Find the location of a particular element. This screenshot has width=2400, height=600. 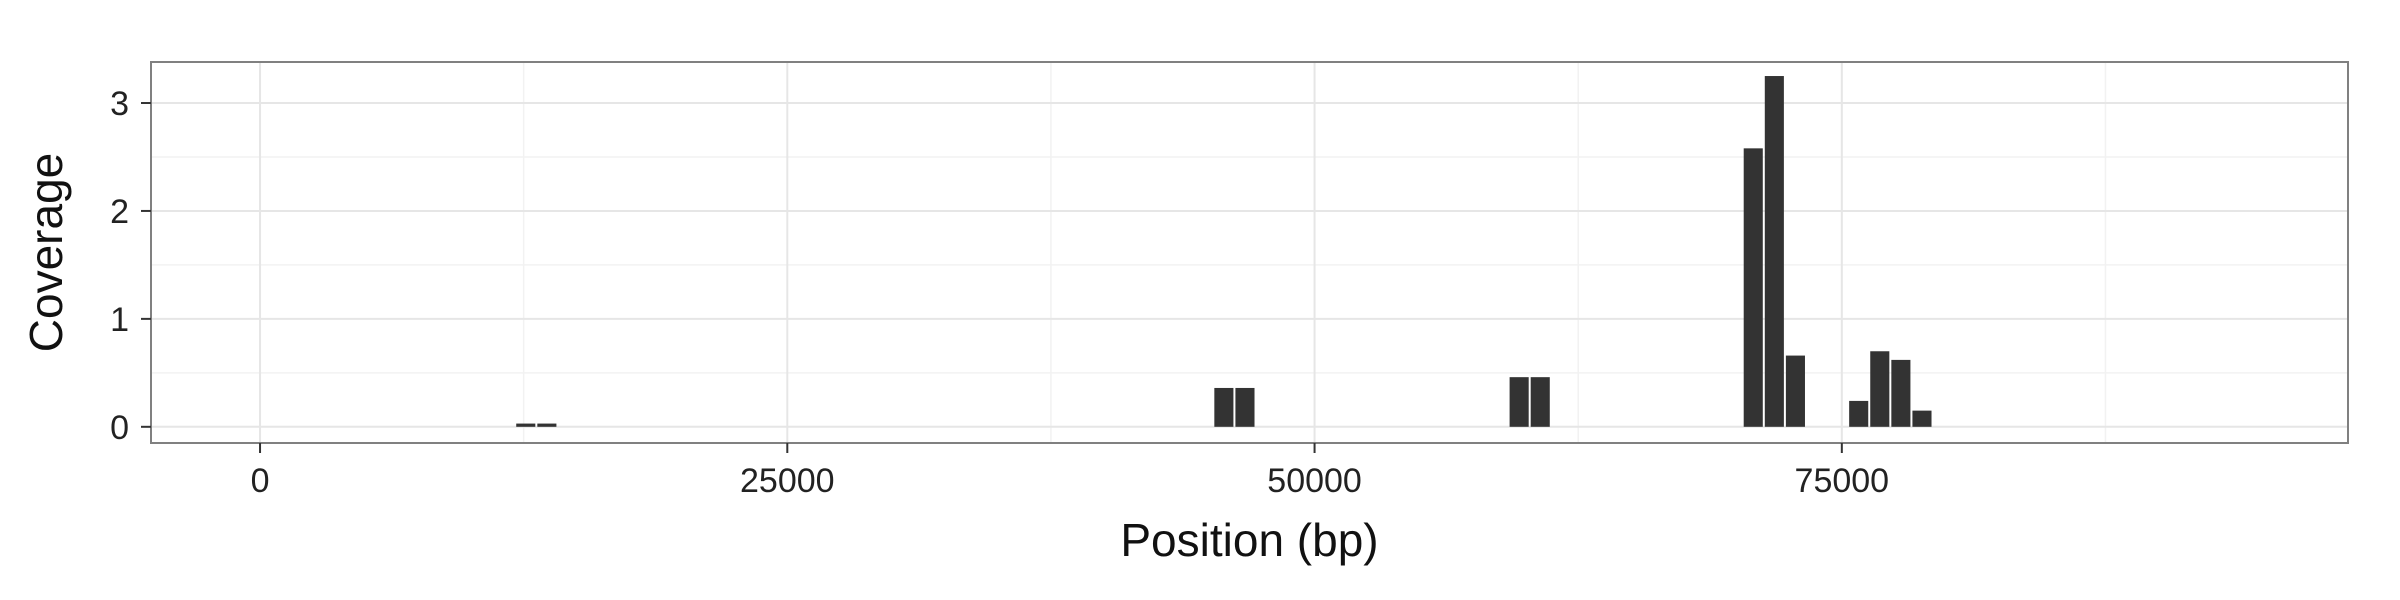

x-tick-label: 75000 is located at coordinates (1842, 481).